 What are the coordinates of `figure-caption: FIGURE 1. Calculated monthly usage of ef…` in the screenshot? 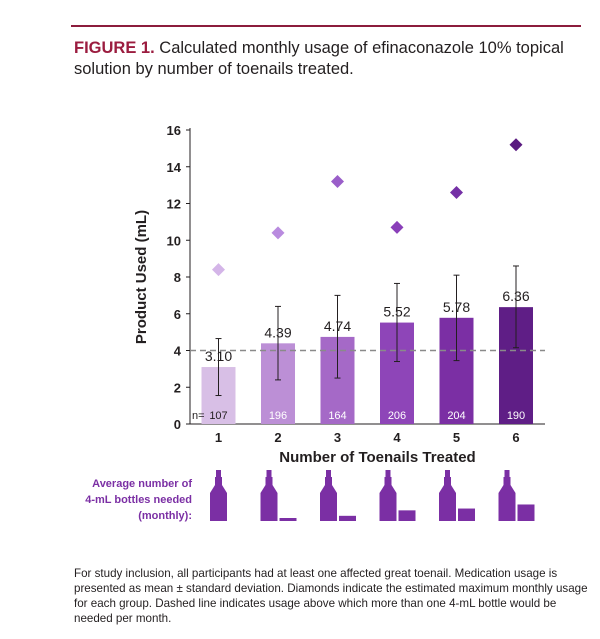 It's located at (329, 59).